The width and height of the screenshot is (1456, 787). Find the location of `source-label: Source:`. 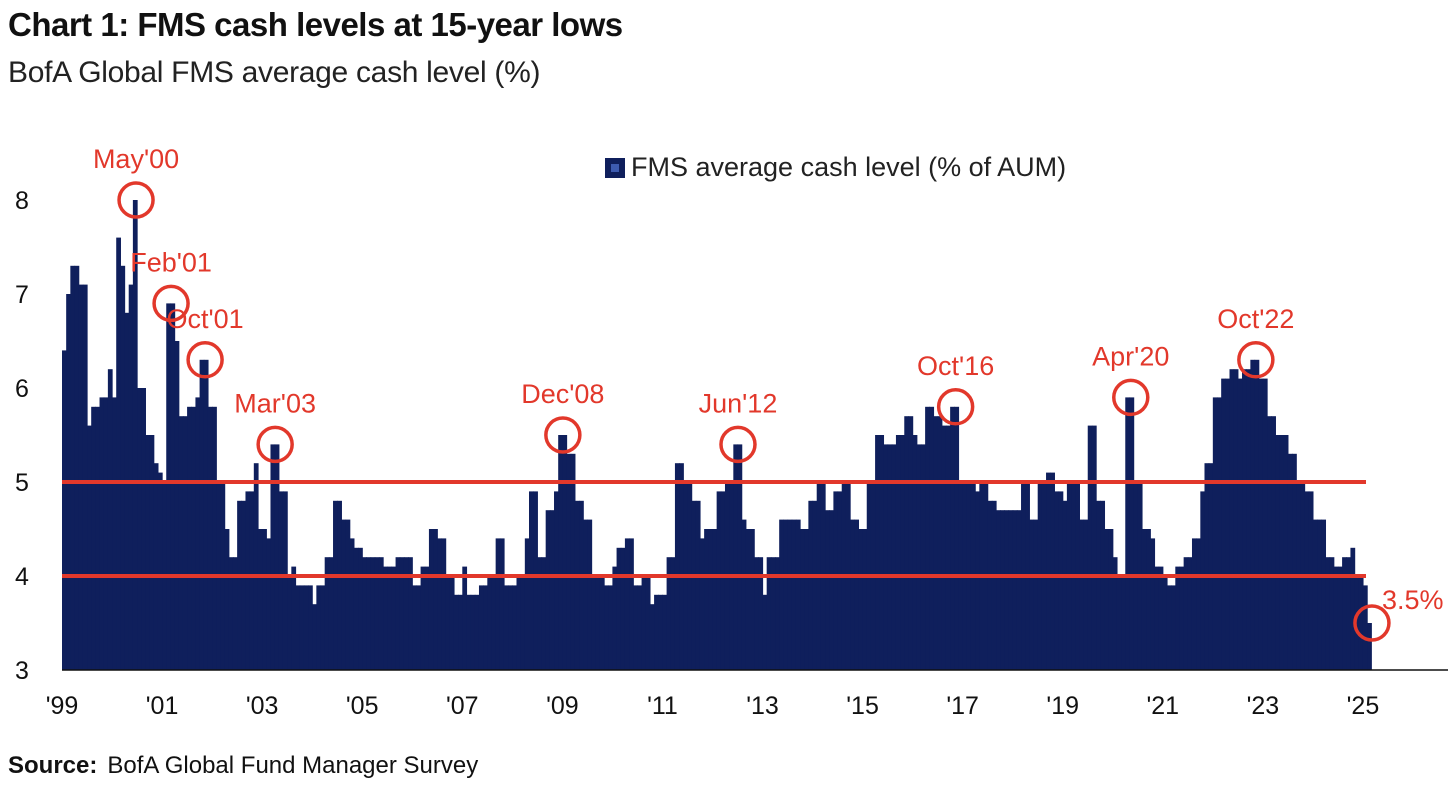

source-label: Source: is located at coordinates (53, 765).